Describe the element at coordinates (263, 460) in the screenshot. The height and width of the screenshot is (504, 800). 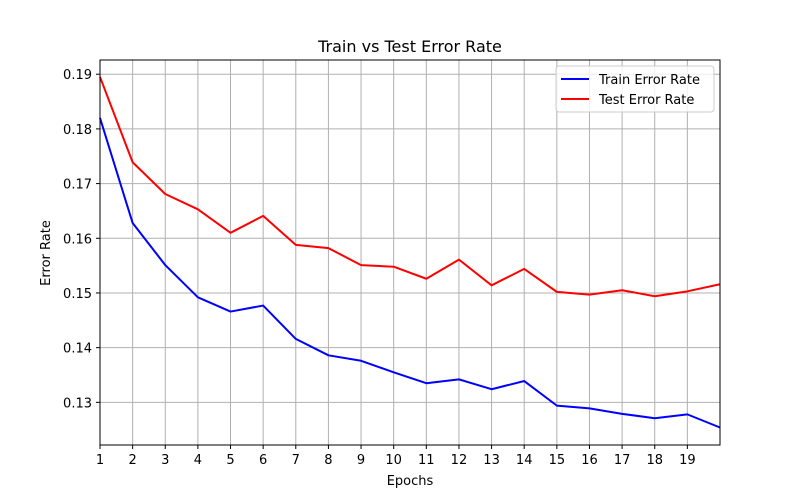
I see `x-tick-label: 6` at that location.